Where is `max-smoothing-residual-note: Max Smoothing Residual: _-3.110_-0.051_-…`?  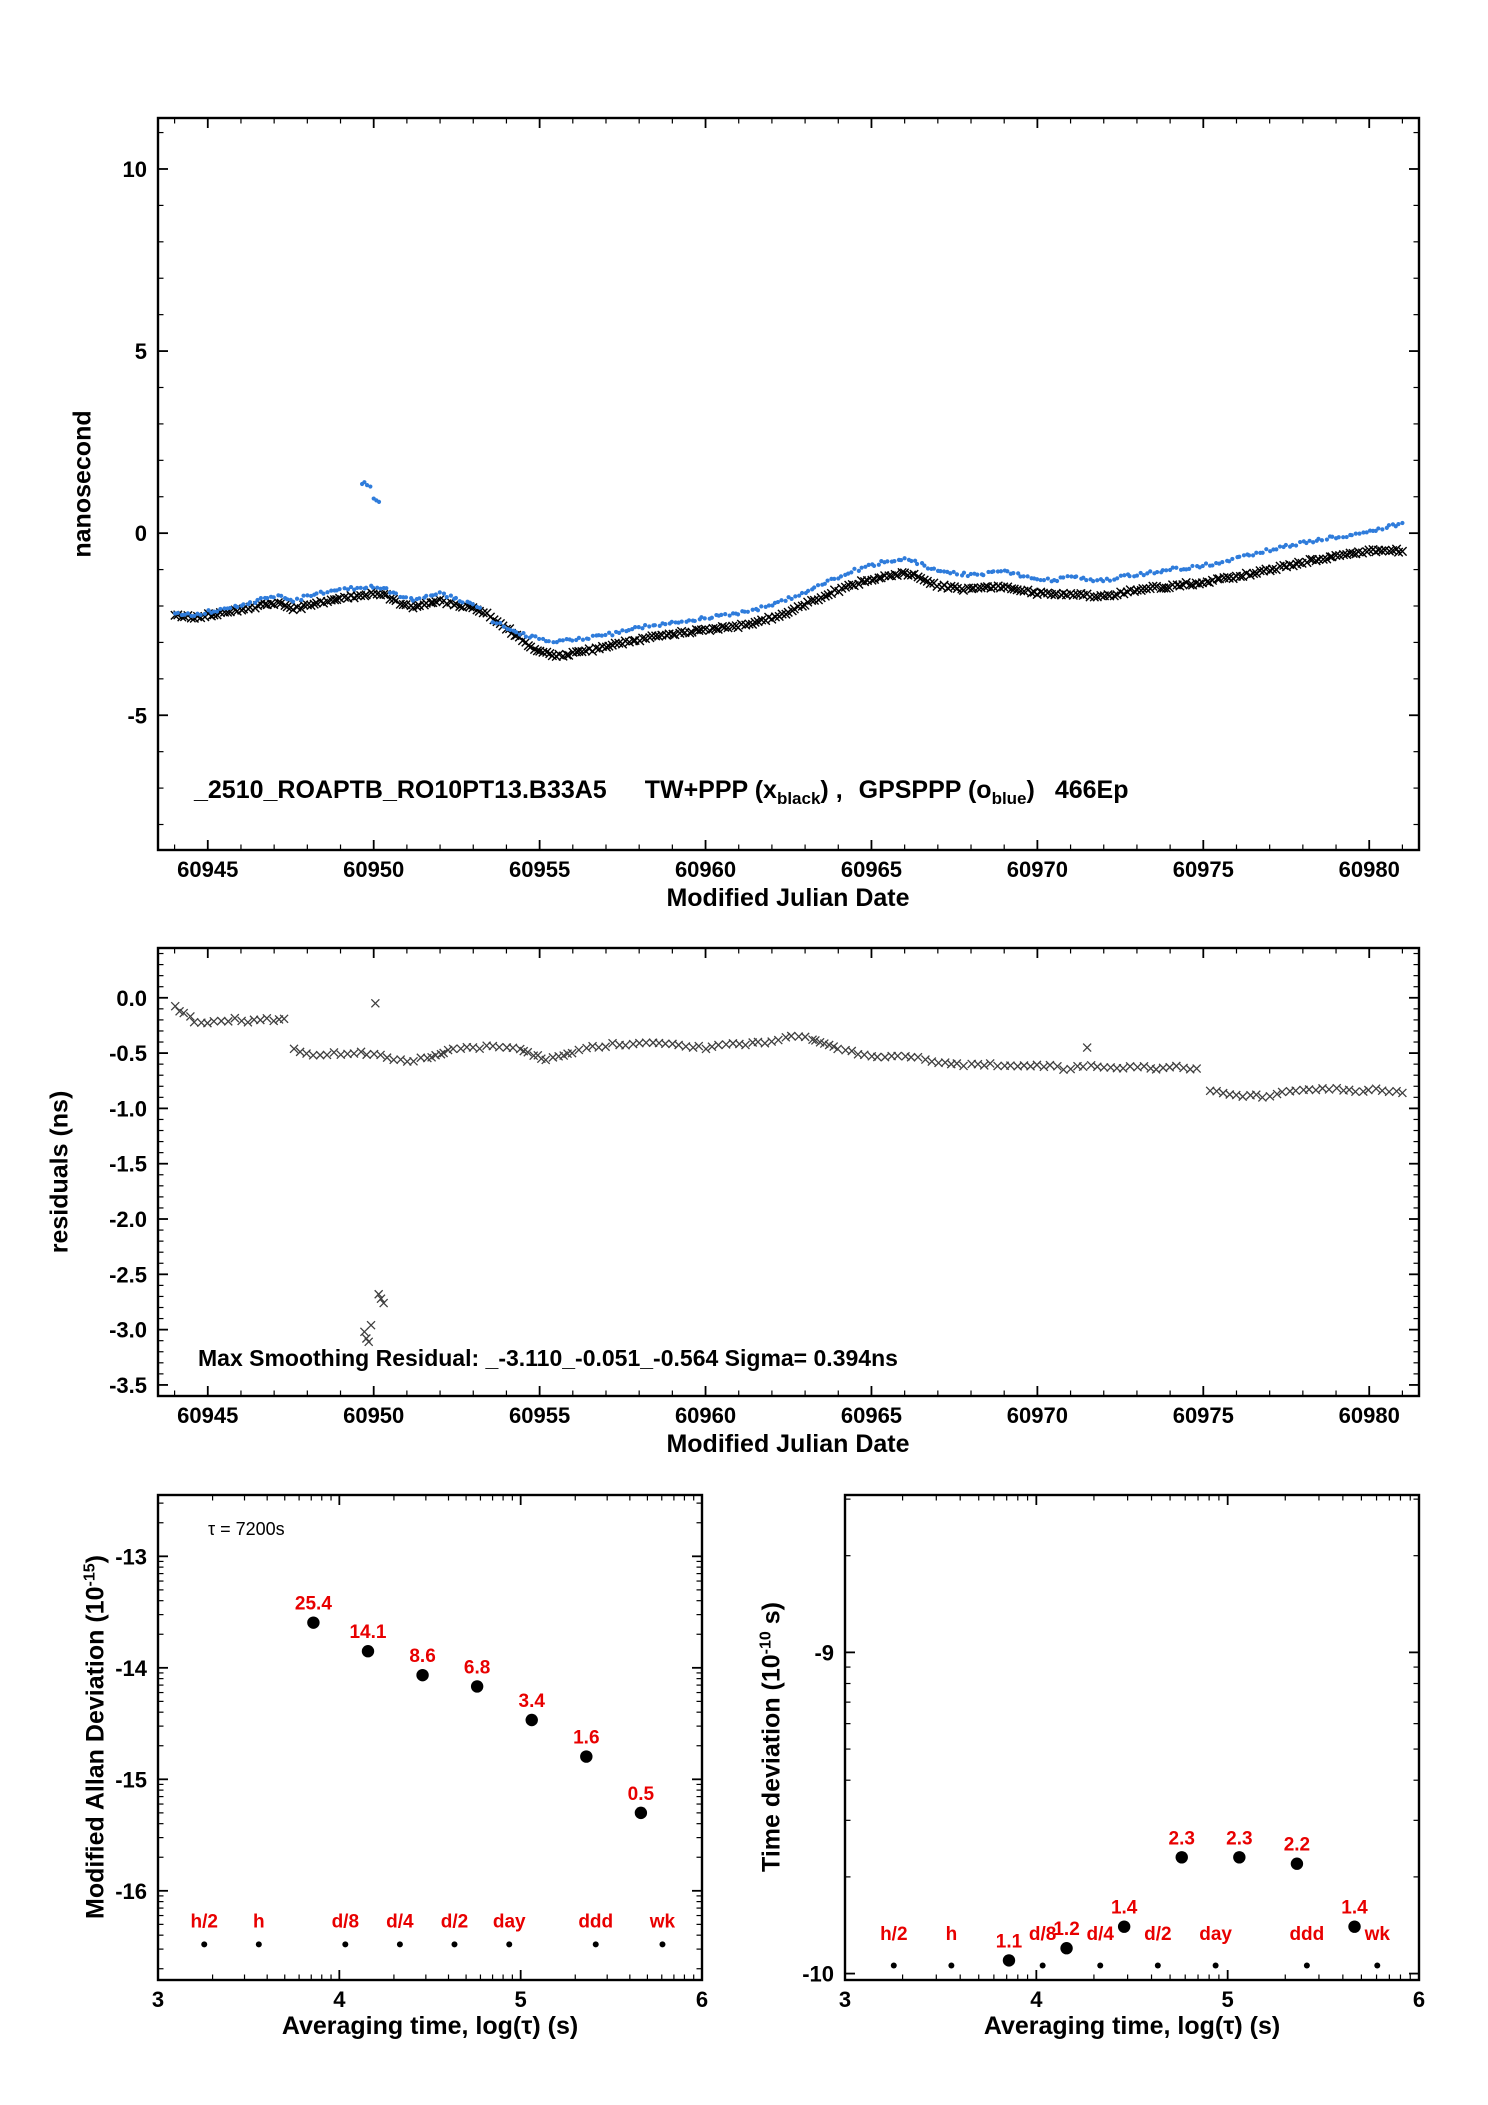 max-smoothing-residual-note: Max Smoothing Residual: _-3.110_-0.051_-… is located at coordinates (548, 1358).